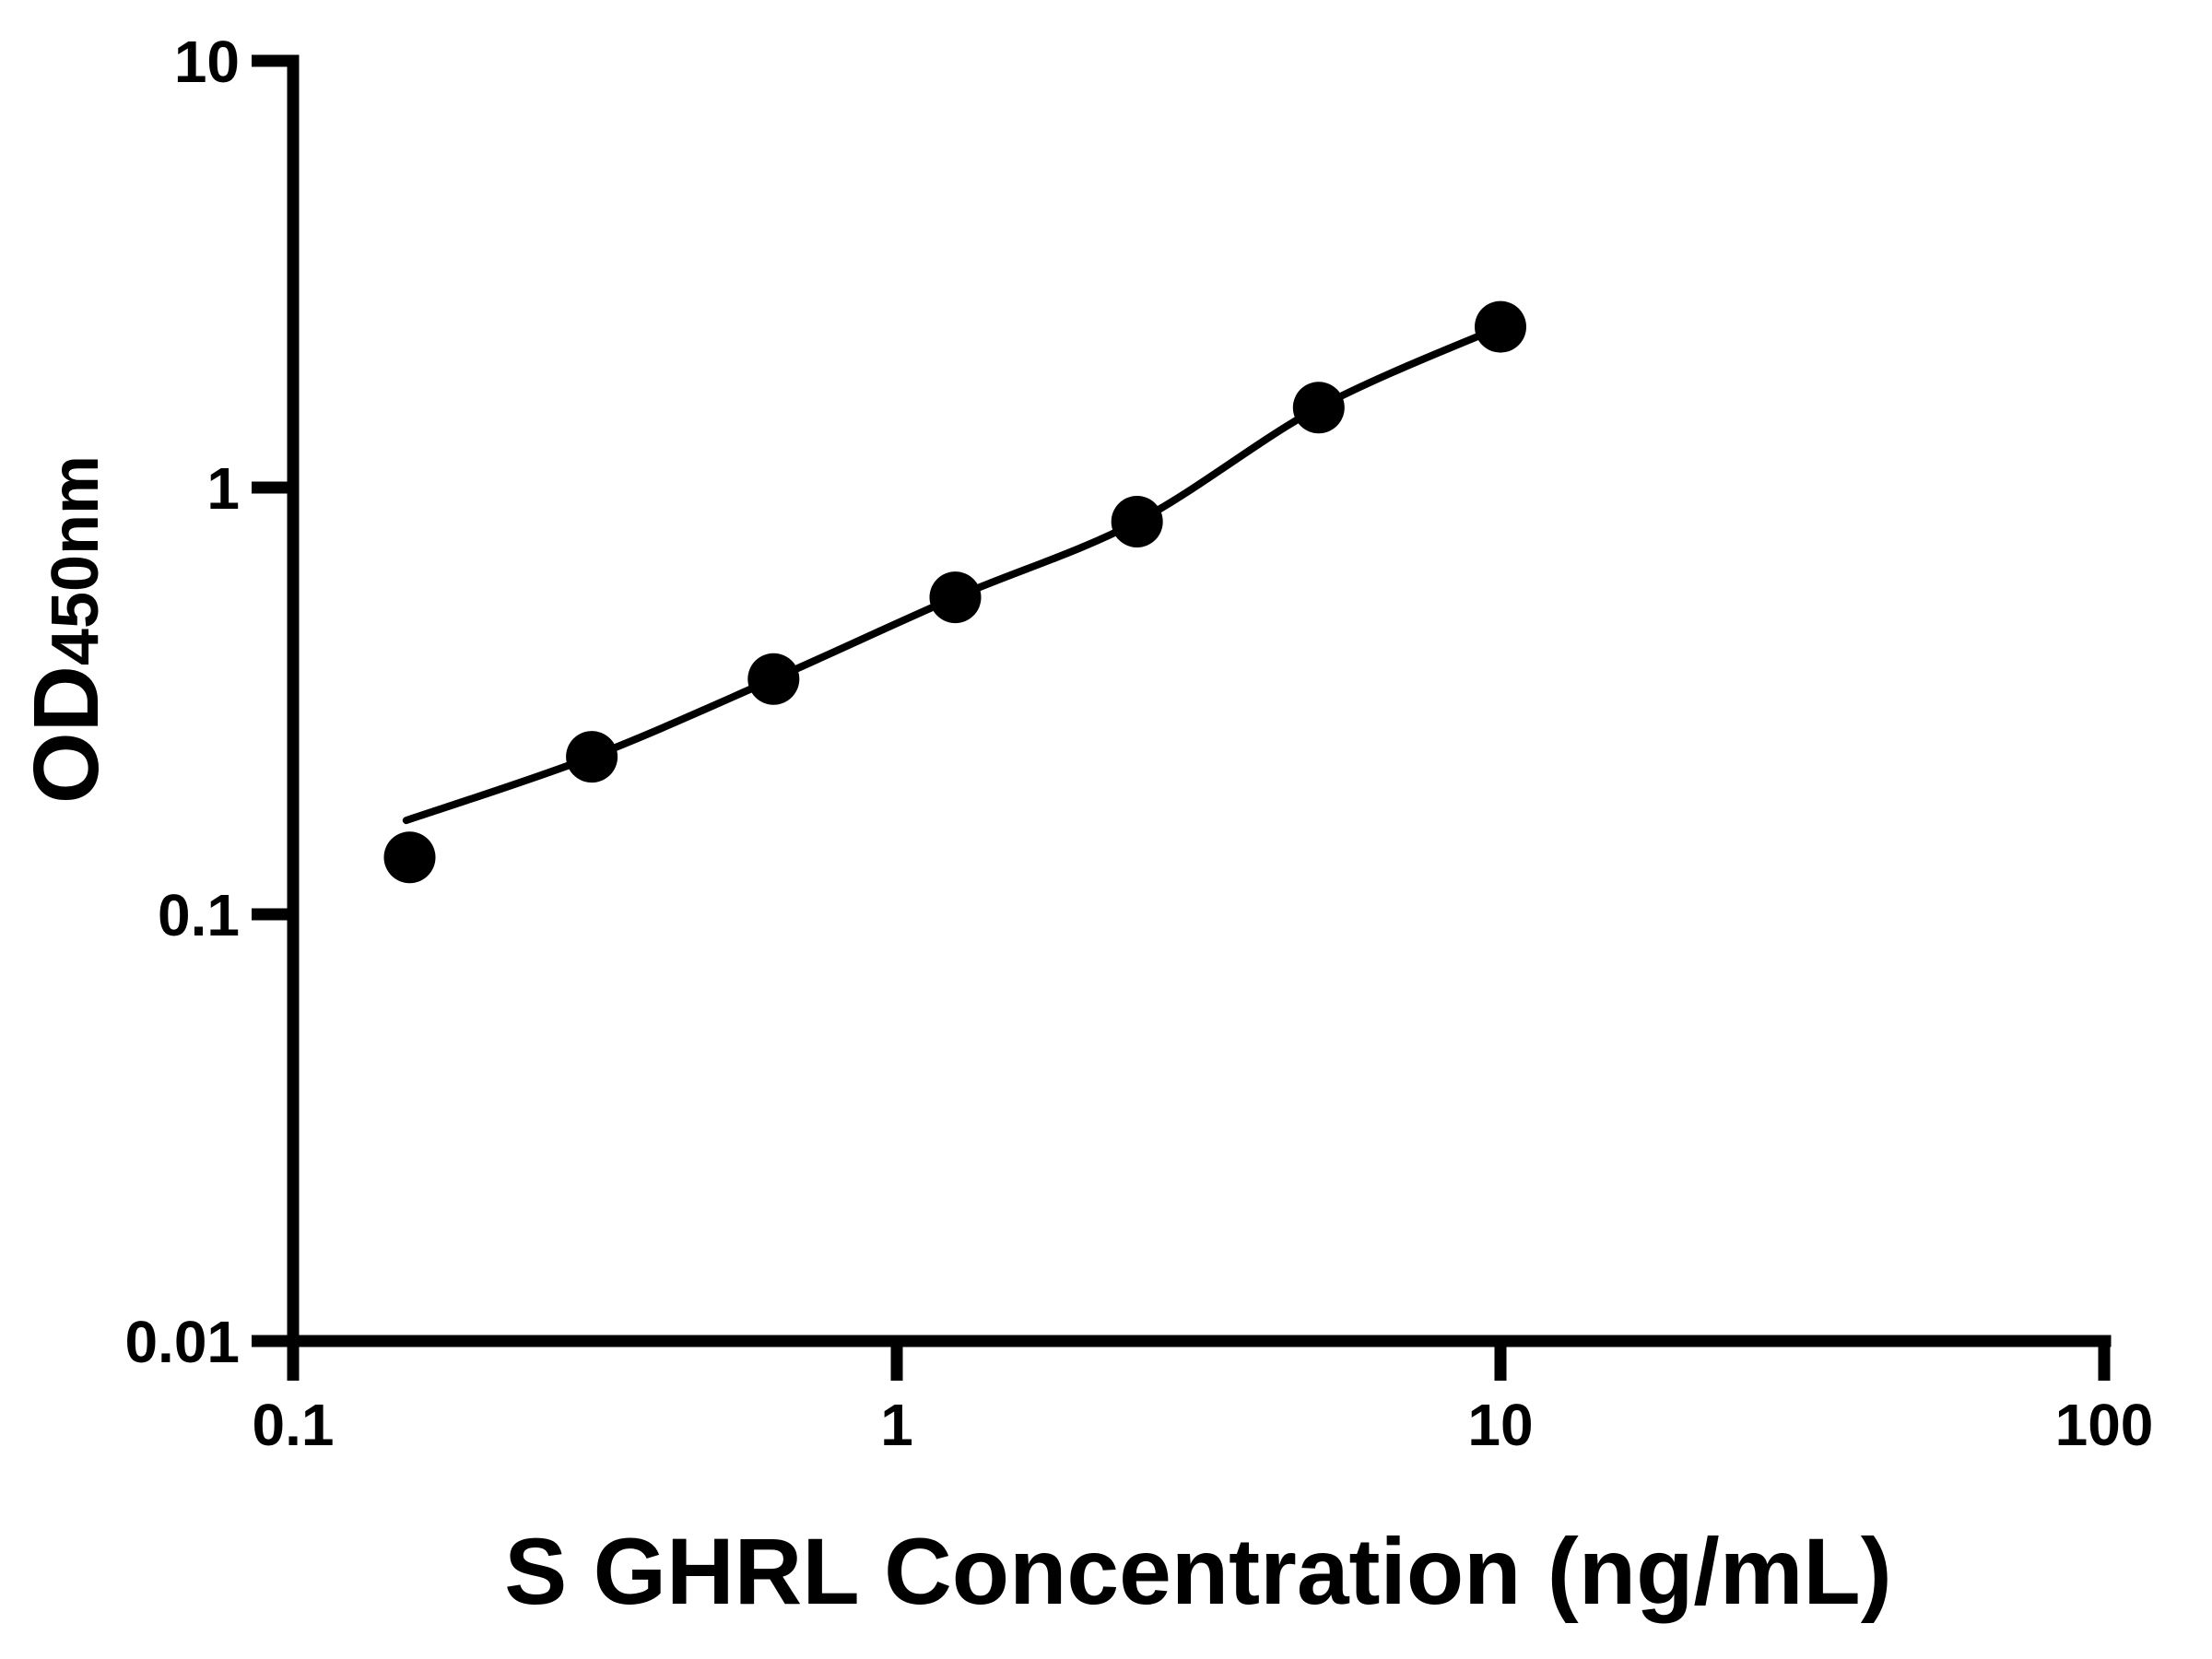 The height and width of the screenshot is (1659, 2212). Describe the element at coordinates (1197, 1571) in the screenshot. I see `x-axis-title: S GHRL Concentration (ng/mL)` at that location.